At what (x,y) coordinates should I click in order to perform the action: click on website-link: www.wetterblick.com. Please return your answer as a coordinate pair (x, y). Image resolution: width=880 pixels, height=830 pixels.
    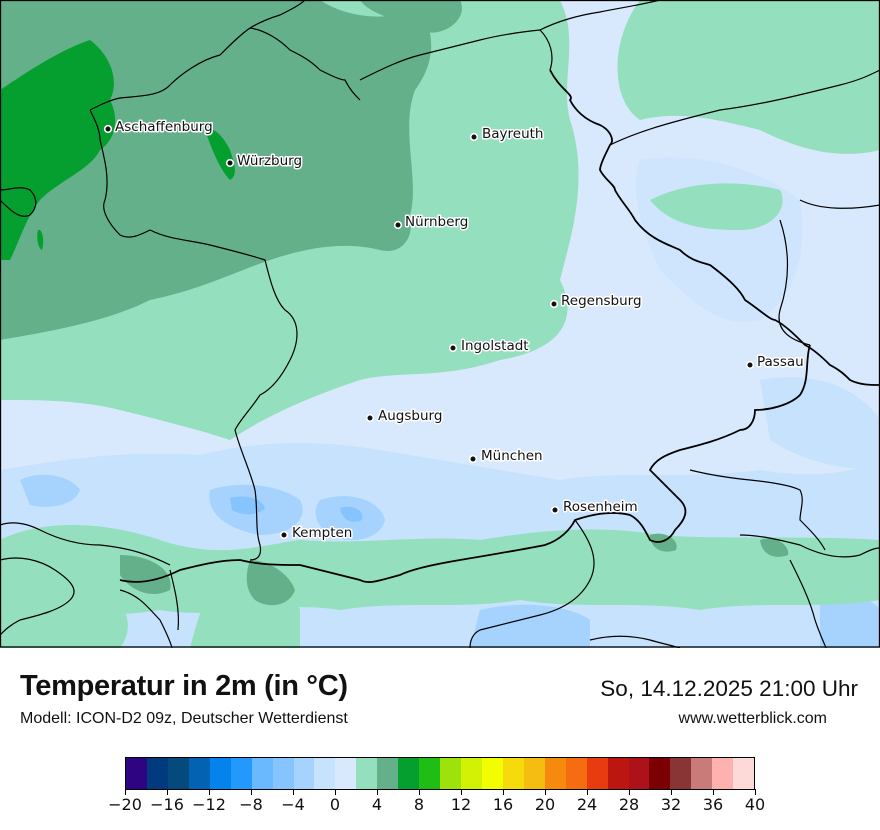
    Looking at the image, I should click on (752, 718).